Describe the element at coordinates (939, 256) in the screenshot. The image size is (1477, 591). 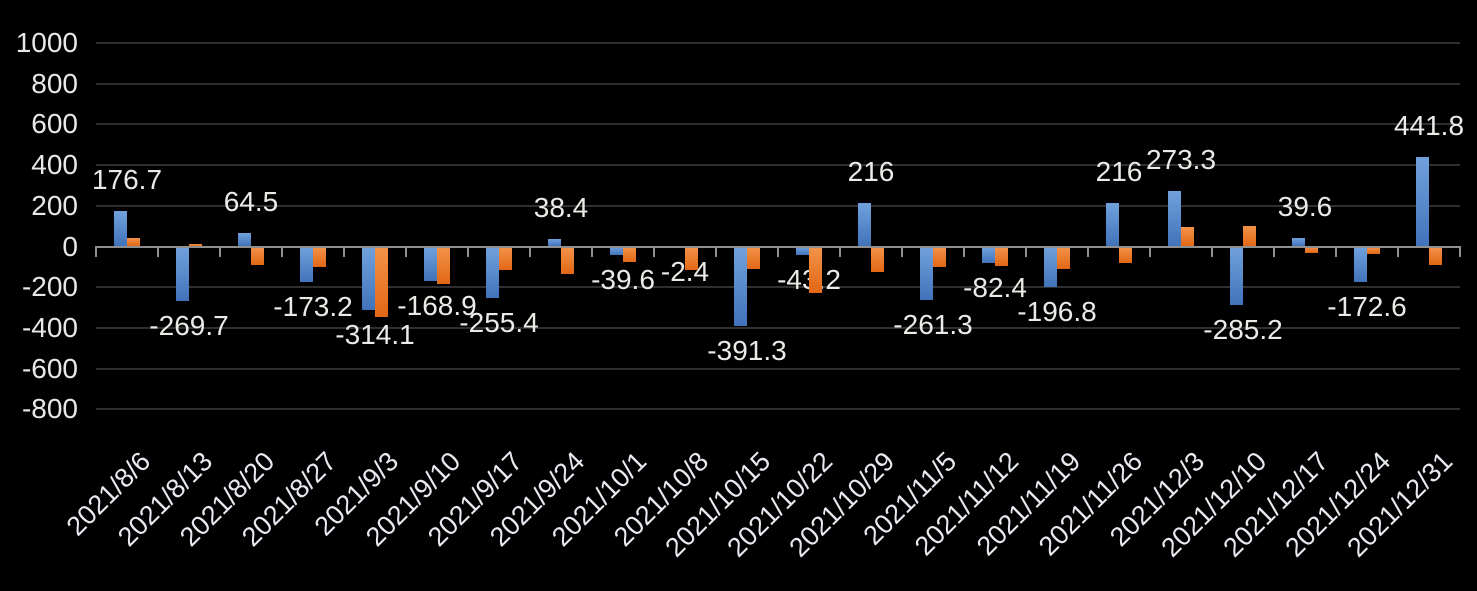
I see `bar-orange-2021/11/5` at that location.